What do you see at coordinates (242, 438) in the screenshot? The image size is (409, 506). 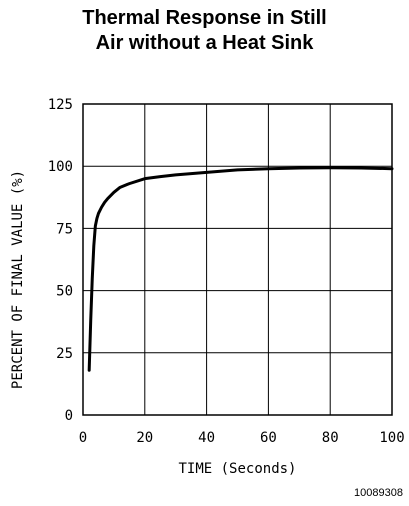 I see `x-axis-ticks: 0 20 40 60 80 100` at bounding box center [242, 438].